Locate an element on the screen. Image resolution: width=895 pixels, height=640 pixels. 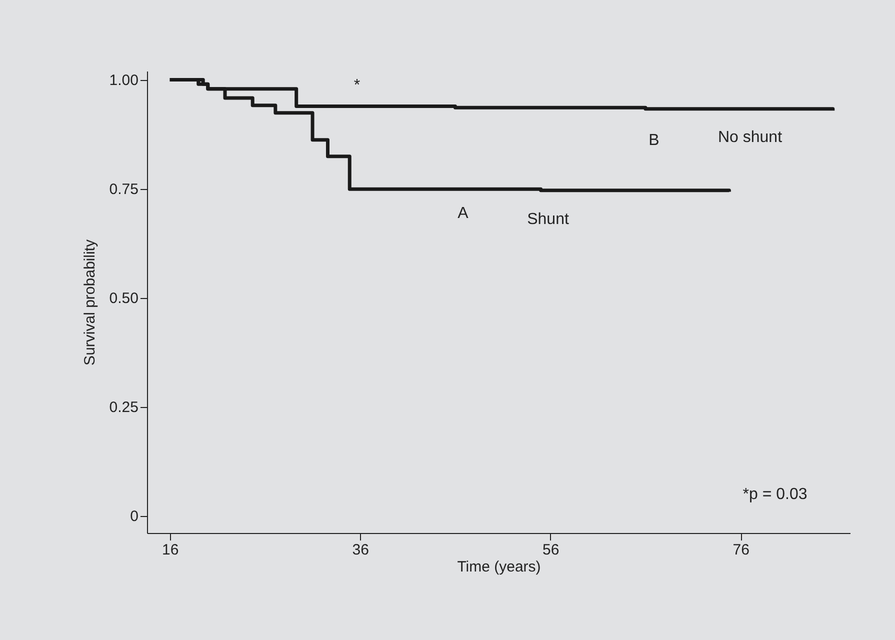
annotation: * is located at coordinates (357, 85).